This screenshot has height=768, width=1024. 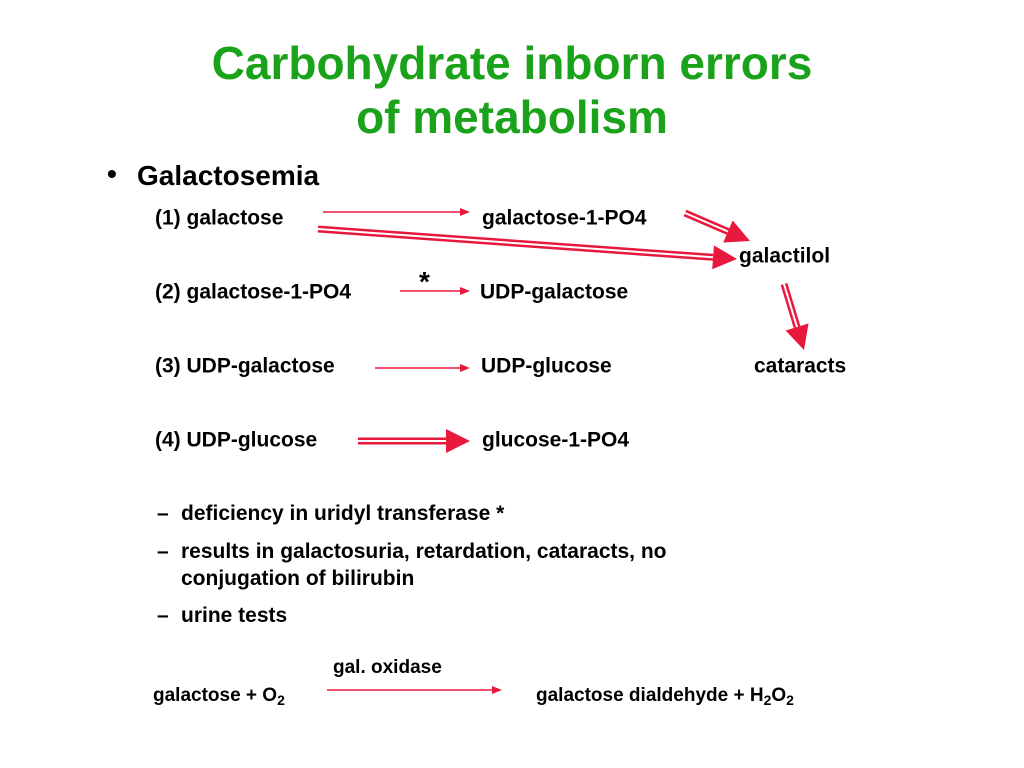 What do you see at coordinates (546, 366) in the screenshot?
I see `reaction-right: UDP-glucose` at bounding box center [546, 366].